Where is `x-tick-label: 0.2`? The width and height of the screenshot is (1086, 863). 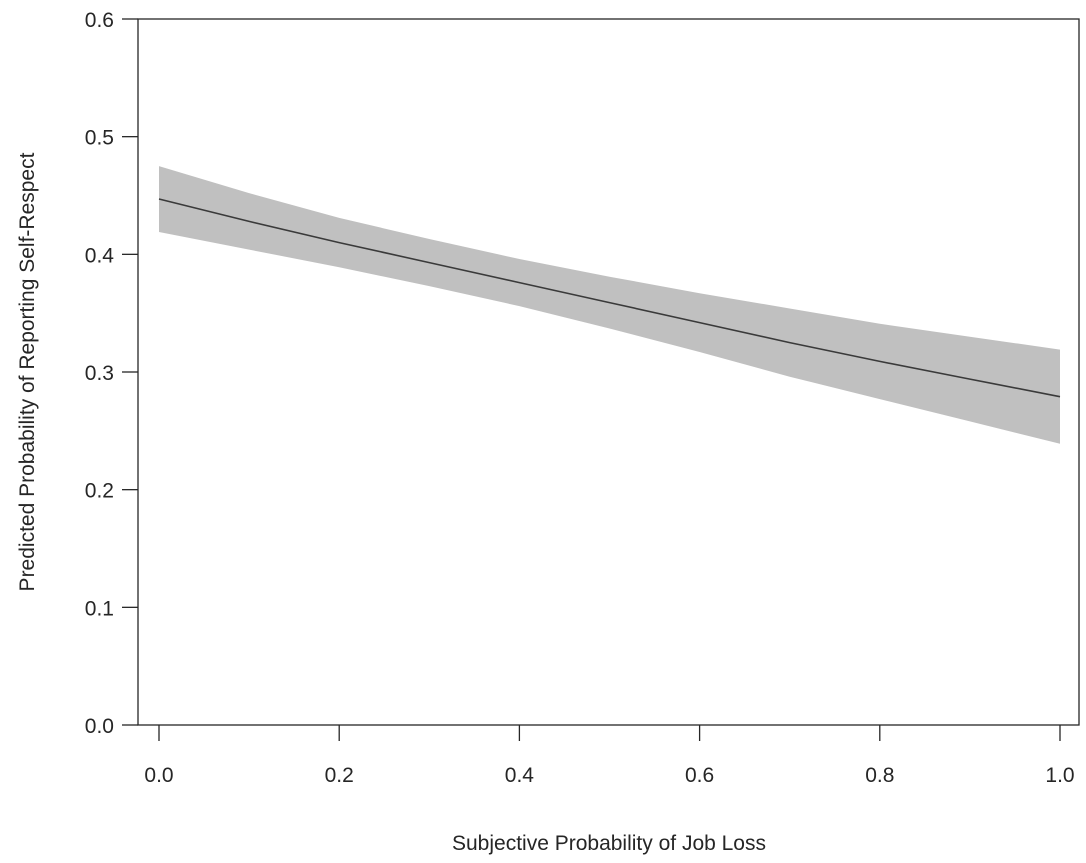 x-tick-label: 0.2 is located at coordinates (339, 775).